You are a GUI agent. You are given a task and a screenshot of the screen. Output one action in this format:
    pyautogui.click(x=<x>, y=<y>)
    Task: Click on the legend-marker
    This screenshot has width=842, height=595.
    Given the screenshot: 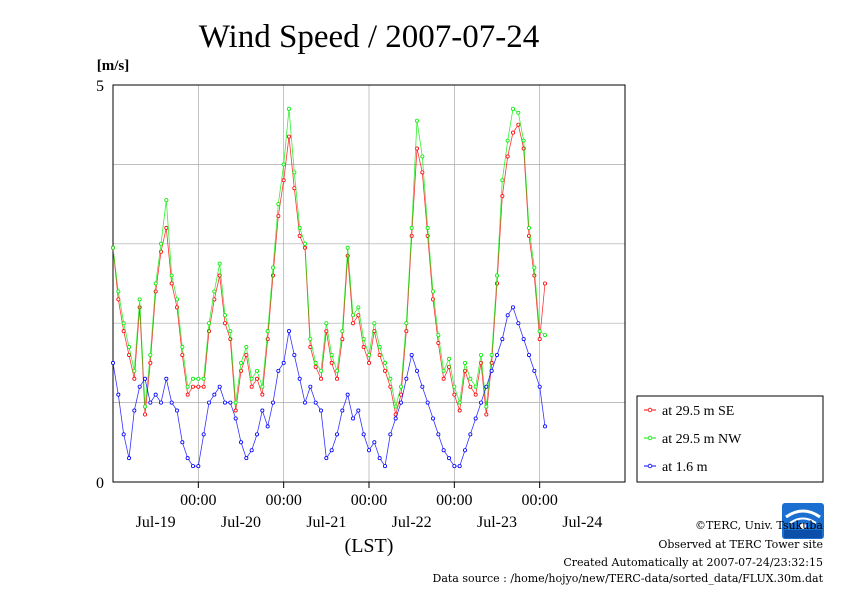 What is the action you would take?
    pyautogui.click(x=650, y=466)
    